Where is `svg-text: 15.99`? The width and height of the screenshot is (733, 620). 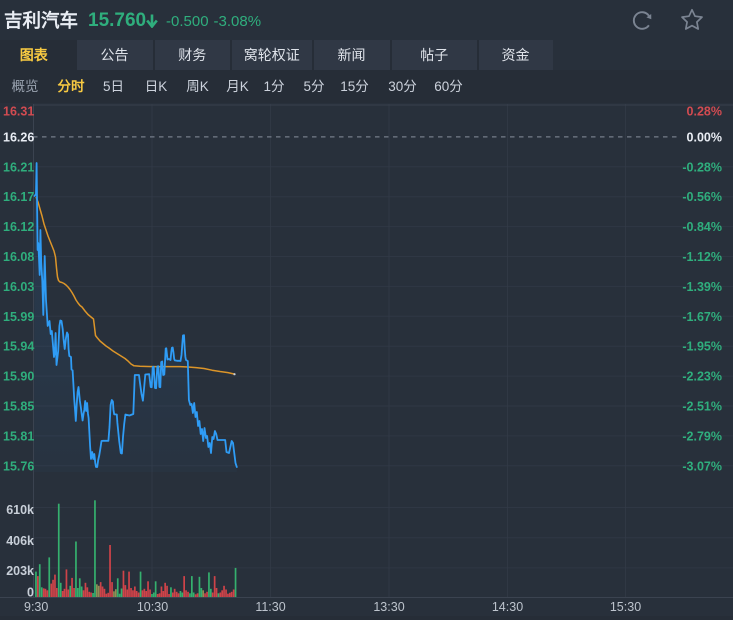
svg-text: 15.99 is located at coordinates (18, 317).